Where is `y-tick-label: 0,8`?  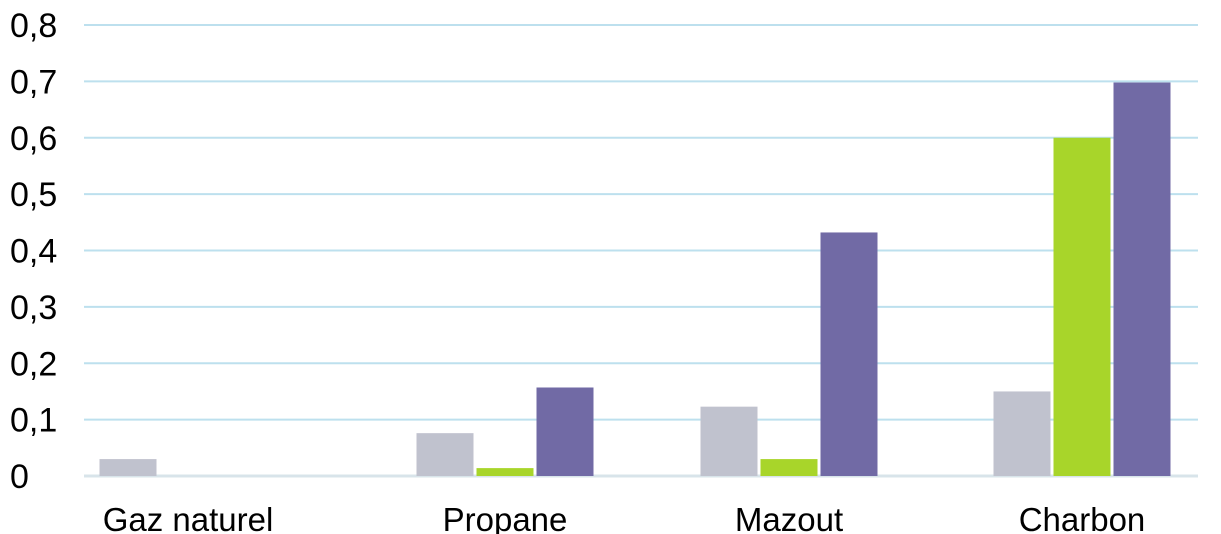 y-tick-label: 0,8 is located at coordinates (33, 26).